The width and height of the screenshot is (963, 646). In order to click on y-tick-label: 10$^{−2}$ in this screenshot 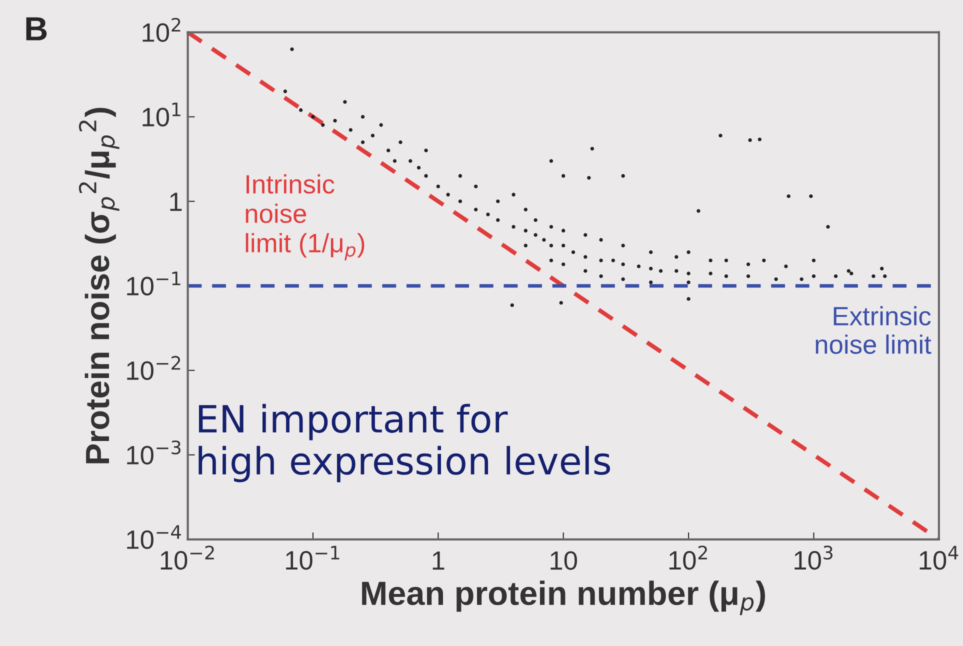, I will do `click(153, 368)`.